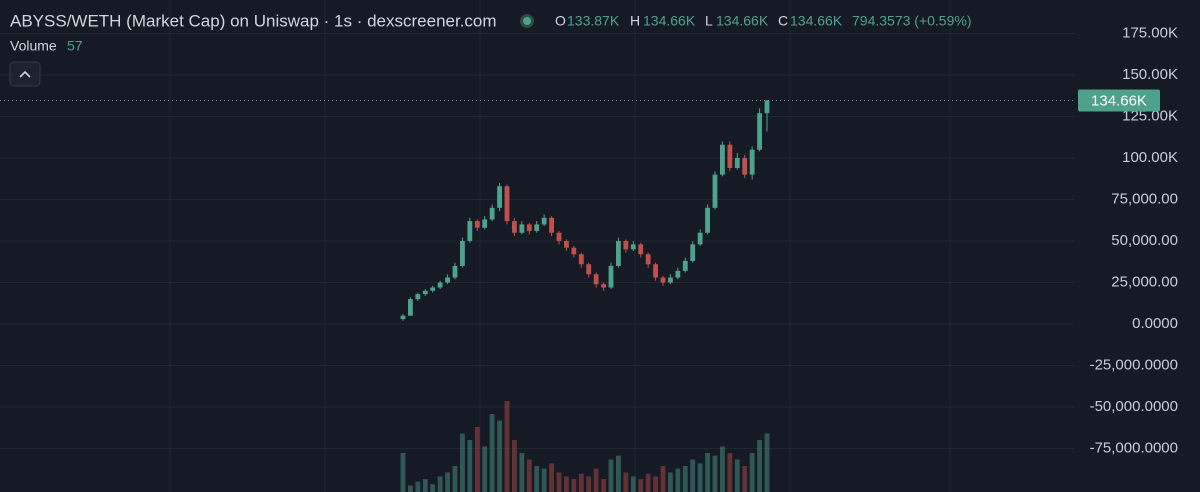 The width and height of the screenshot is (1200, 492). I want to click on y-tick-label: 175.00K, so click(1150, 32).